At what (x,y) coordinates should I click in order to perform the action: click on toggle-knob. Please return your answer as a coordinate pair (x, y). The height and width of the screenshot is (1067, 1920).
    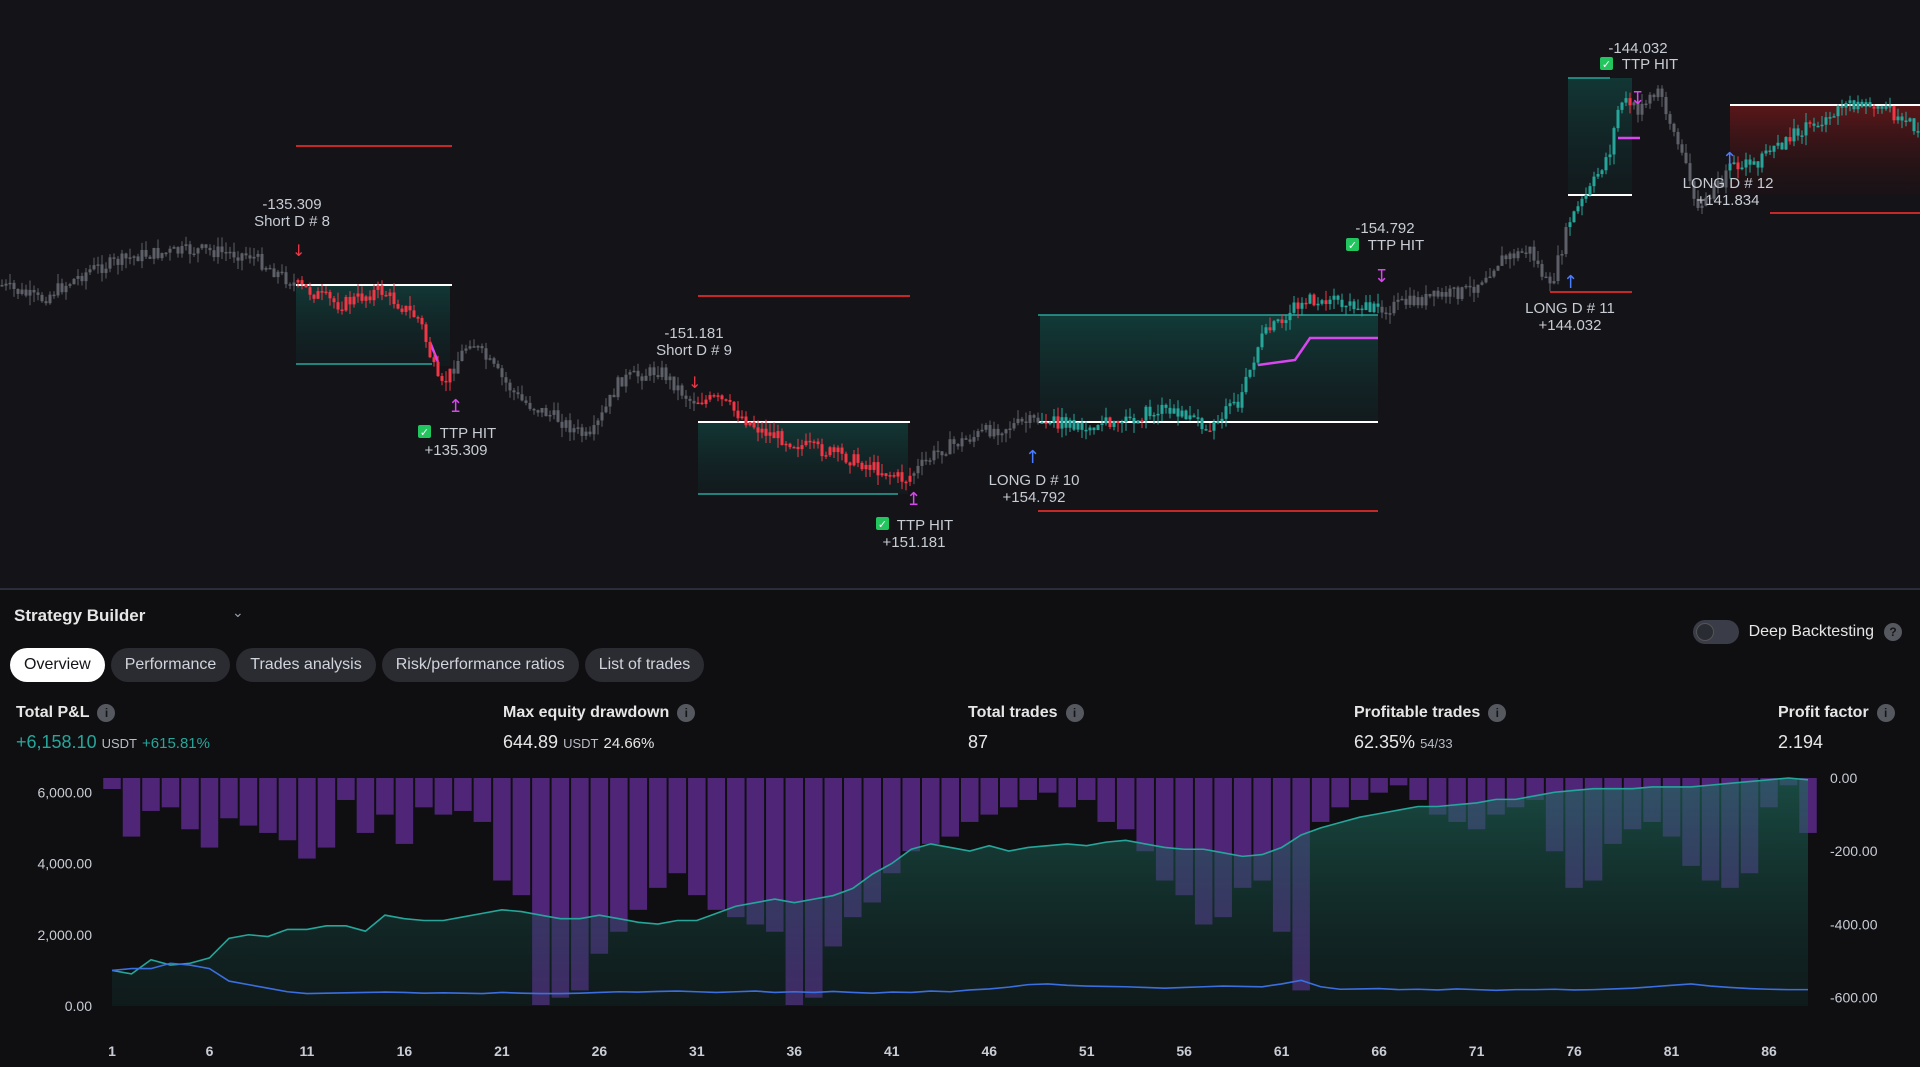
    Looking at the image, I should click on (1704, 632).